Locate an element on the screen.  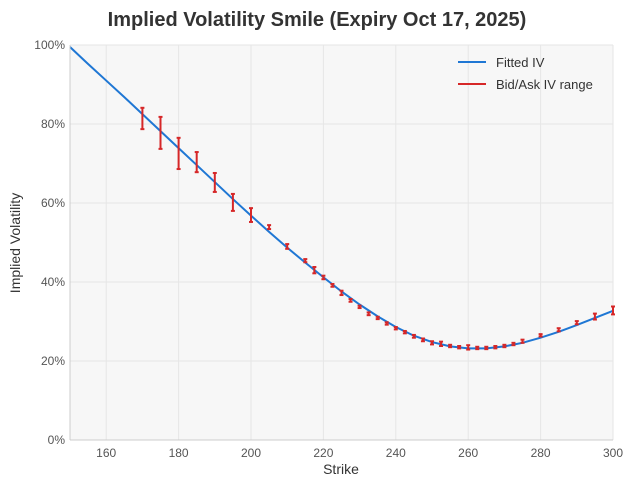
y-tick-label: 0% is located at coordinates (57, 440).